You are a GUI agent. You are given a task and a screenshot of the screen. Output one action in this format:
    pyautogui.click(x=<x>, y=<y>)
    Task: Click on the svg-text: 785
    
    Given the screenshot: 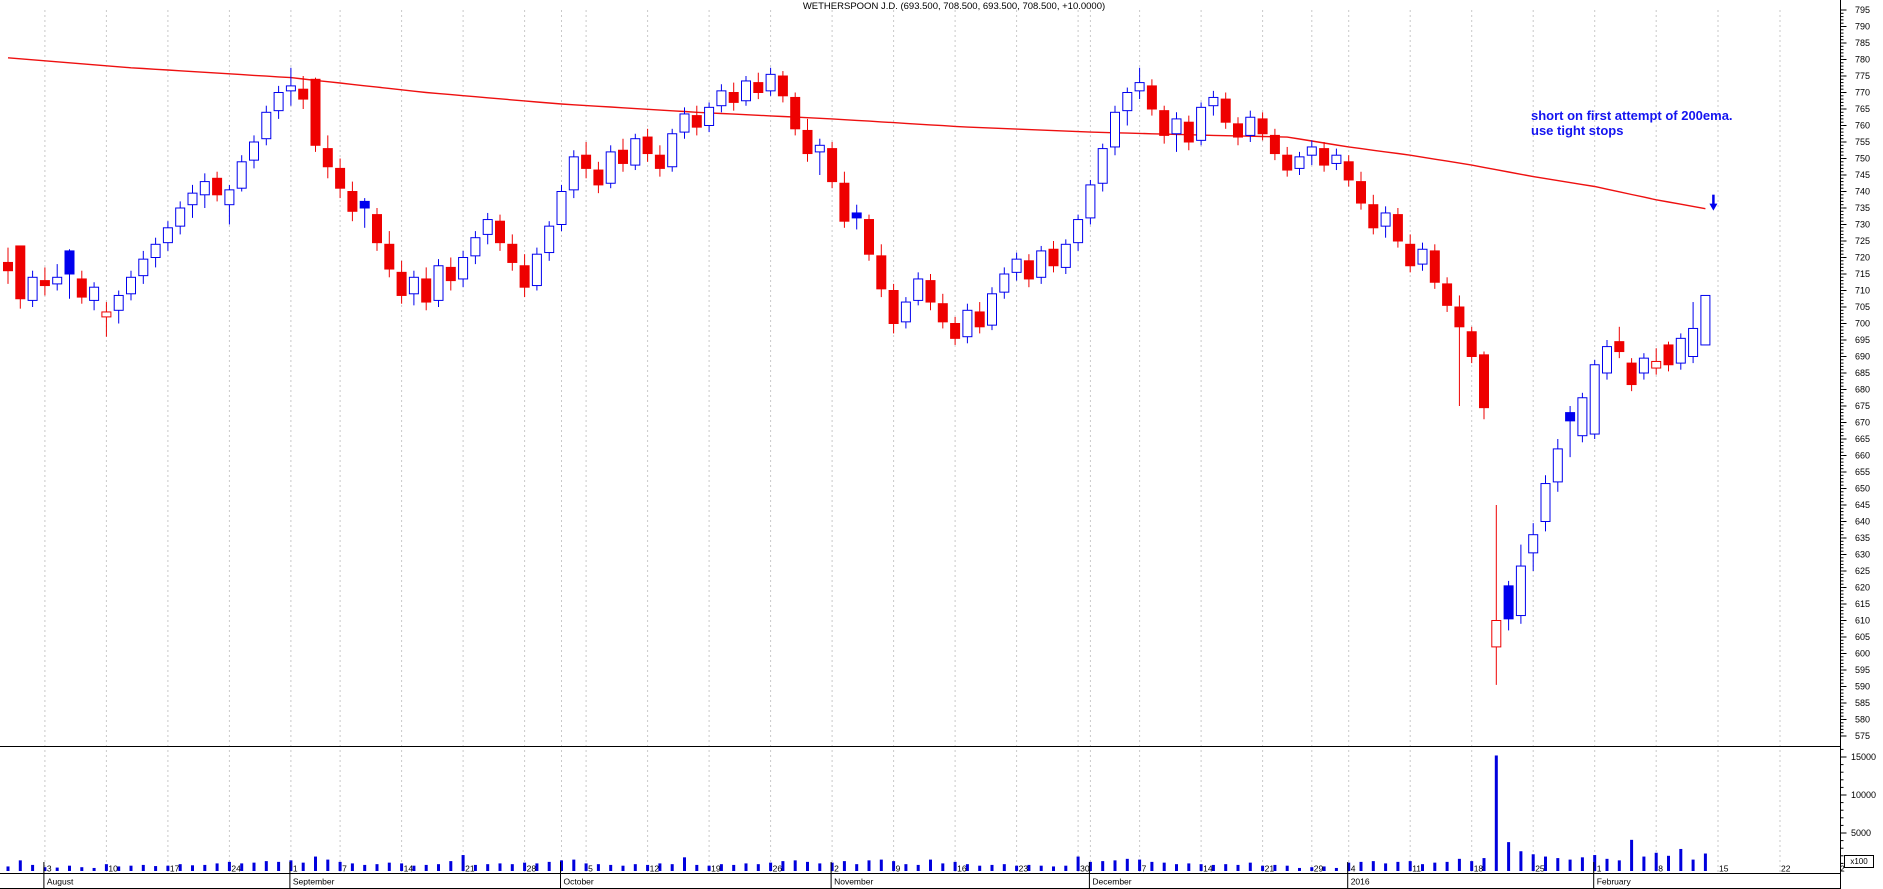 What is the action you would take?
    pyautogui.click(x=1862, y=43)
    